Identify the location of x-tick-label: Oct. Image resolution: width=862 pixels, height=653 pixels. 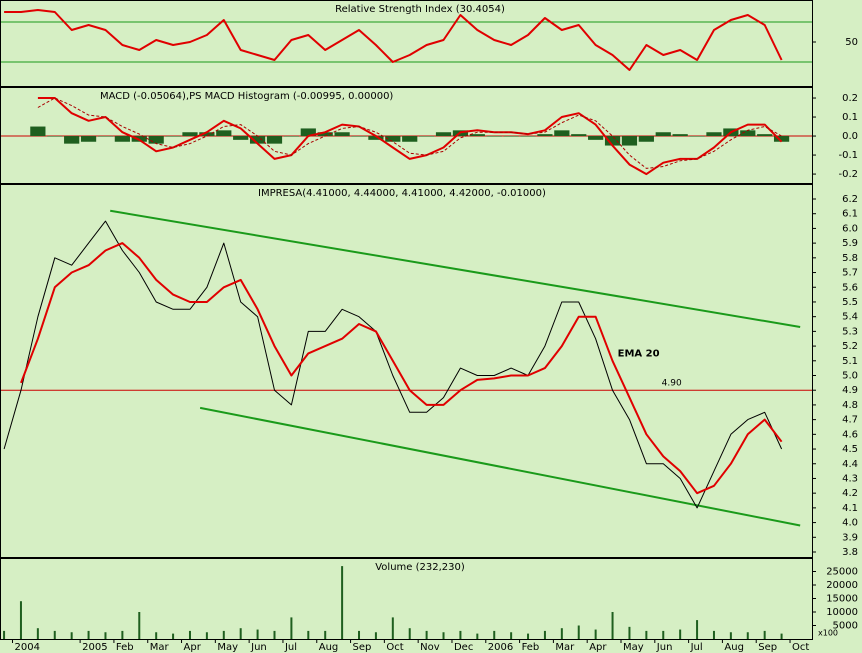
(394, 647).